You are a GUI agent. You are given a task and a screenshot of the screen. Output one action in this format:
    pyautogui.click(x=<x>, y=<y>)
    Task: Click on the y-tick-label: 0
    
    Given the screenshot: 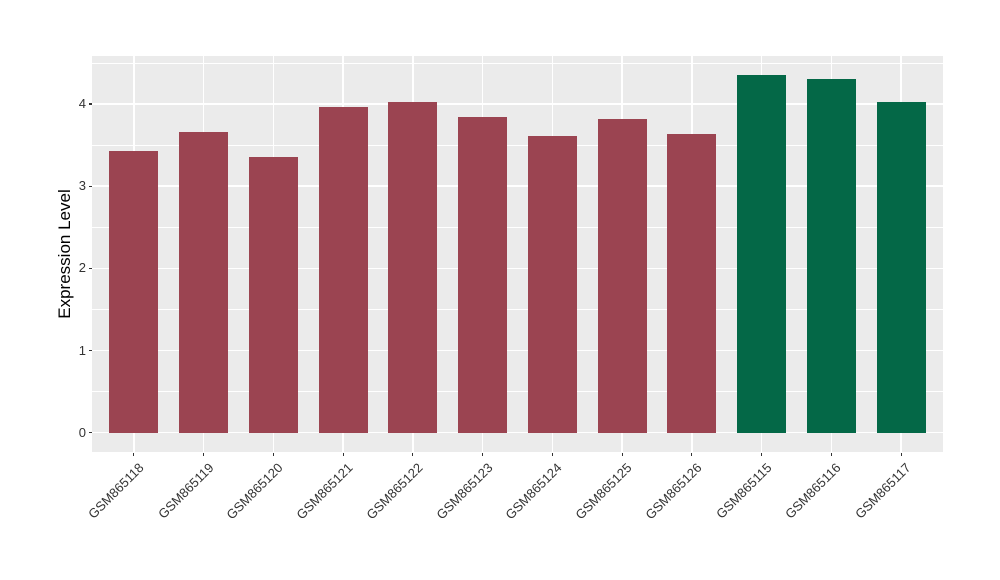 What is the action you would take?
    pyautogui.click(x=82, y=432)
    